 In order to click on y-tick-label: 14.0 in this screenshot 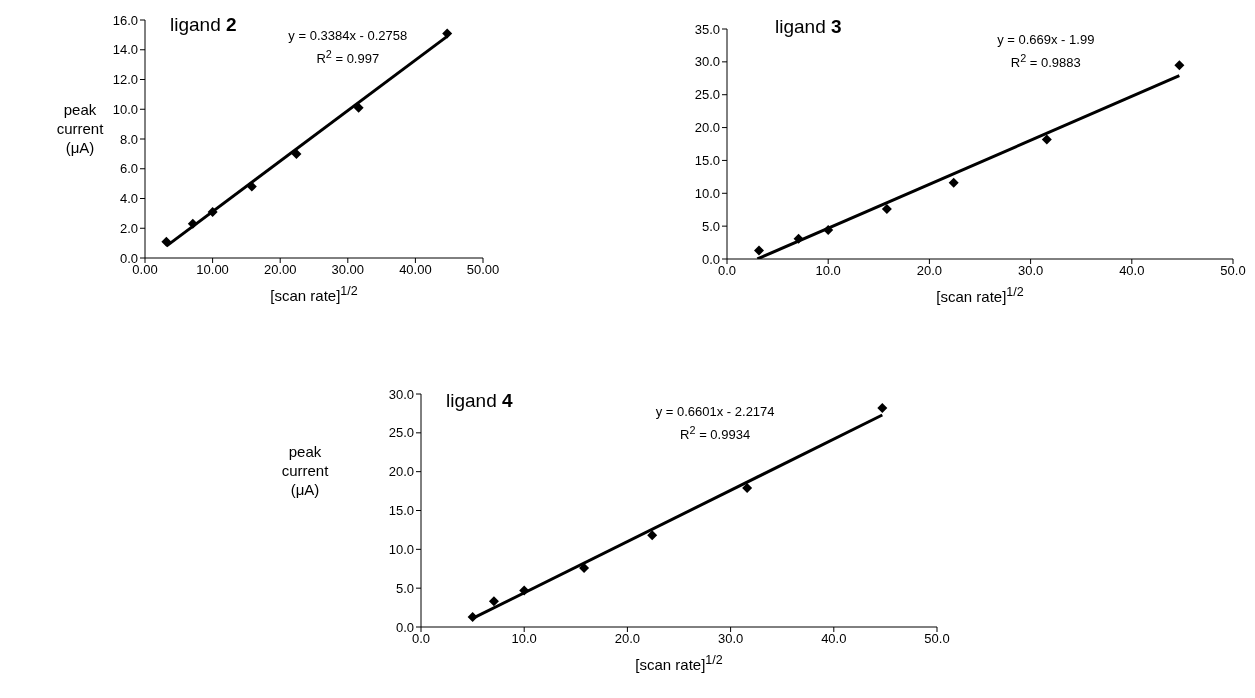, I will do `click(125, 50)`.